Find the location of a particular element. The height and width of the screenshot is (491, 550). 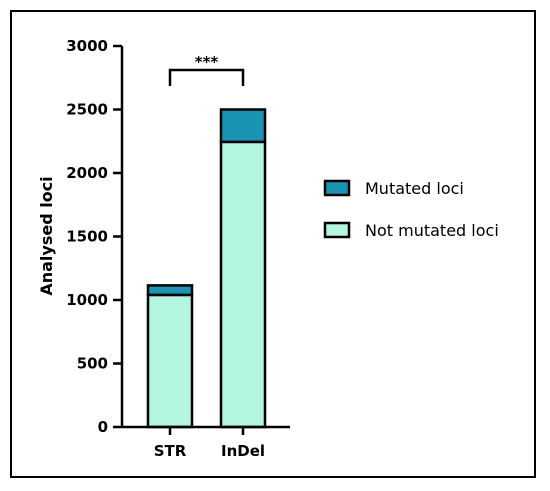

bar-str-not-mutated-loci is located at coordinates (170, 361).